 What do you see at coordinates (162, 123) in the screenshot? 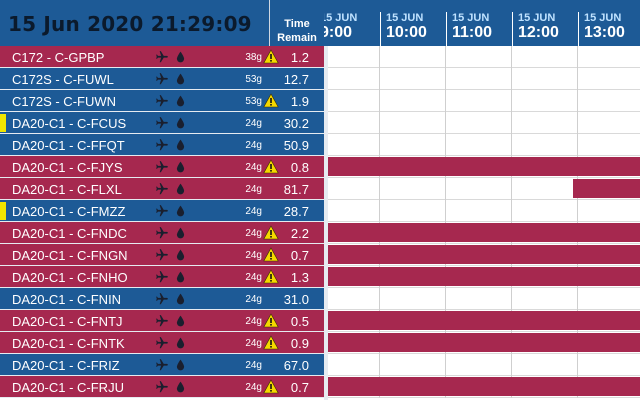
I see `aircraft-info: DA20-C1 - C-FCUS 24g 30.2` at bounding box center [162, 123].